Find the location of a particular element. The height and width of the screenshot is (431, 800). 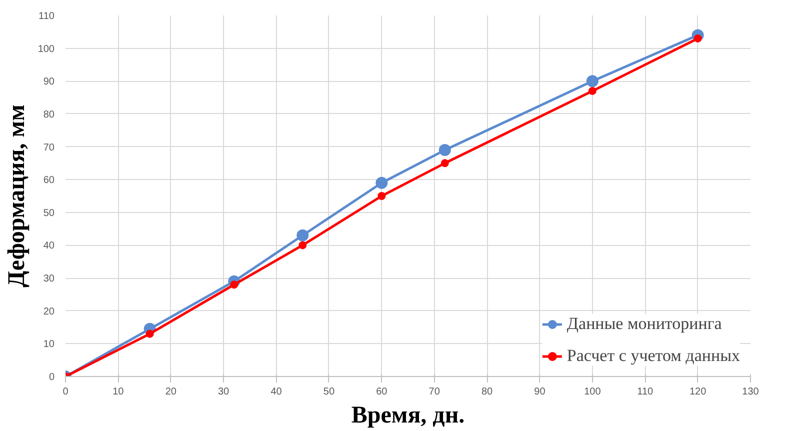

legend-label: Данные мониторинга is located at coordinates (644, 324).